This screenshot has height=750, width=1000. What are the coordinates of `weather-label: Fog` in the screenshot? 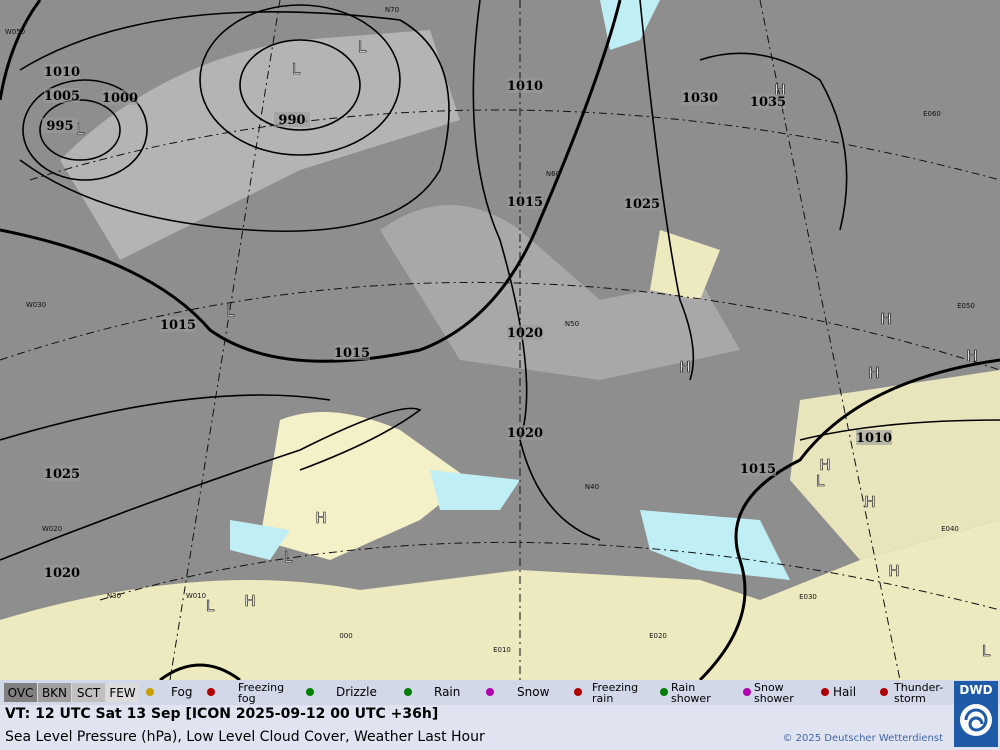 It's located at (181, 692).